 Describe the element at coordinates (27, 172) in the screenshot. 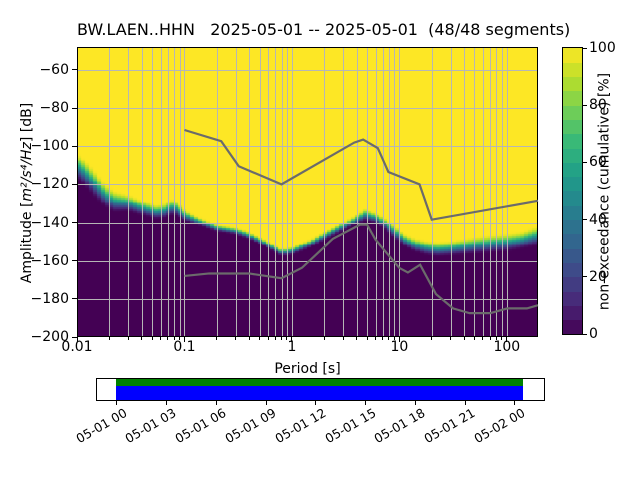

I see `y-axis-label-units: m²/s⁴/Hz` at that location.